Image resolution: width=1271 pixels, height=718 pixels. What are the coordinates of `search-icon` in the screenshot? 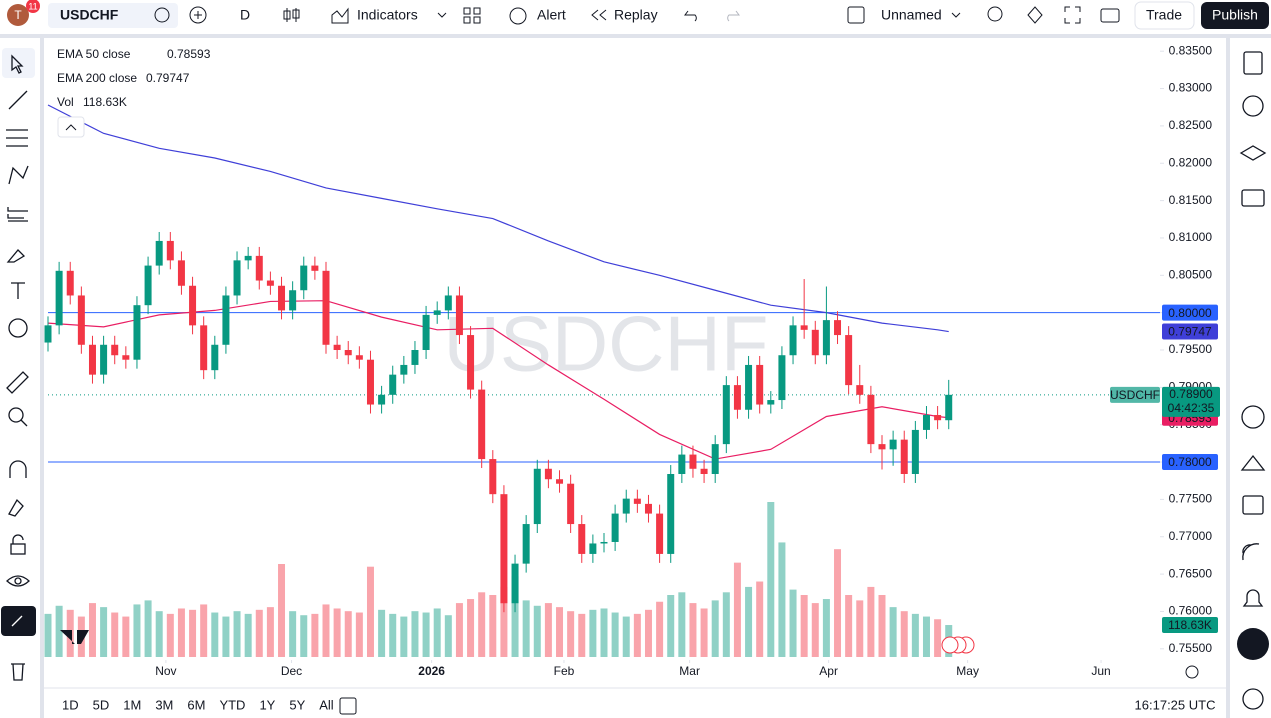 It's located at (995, 14).